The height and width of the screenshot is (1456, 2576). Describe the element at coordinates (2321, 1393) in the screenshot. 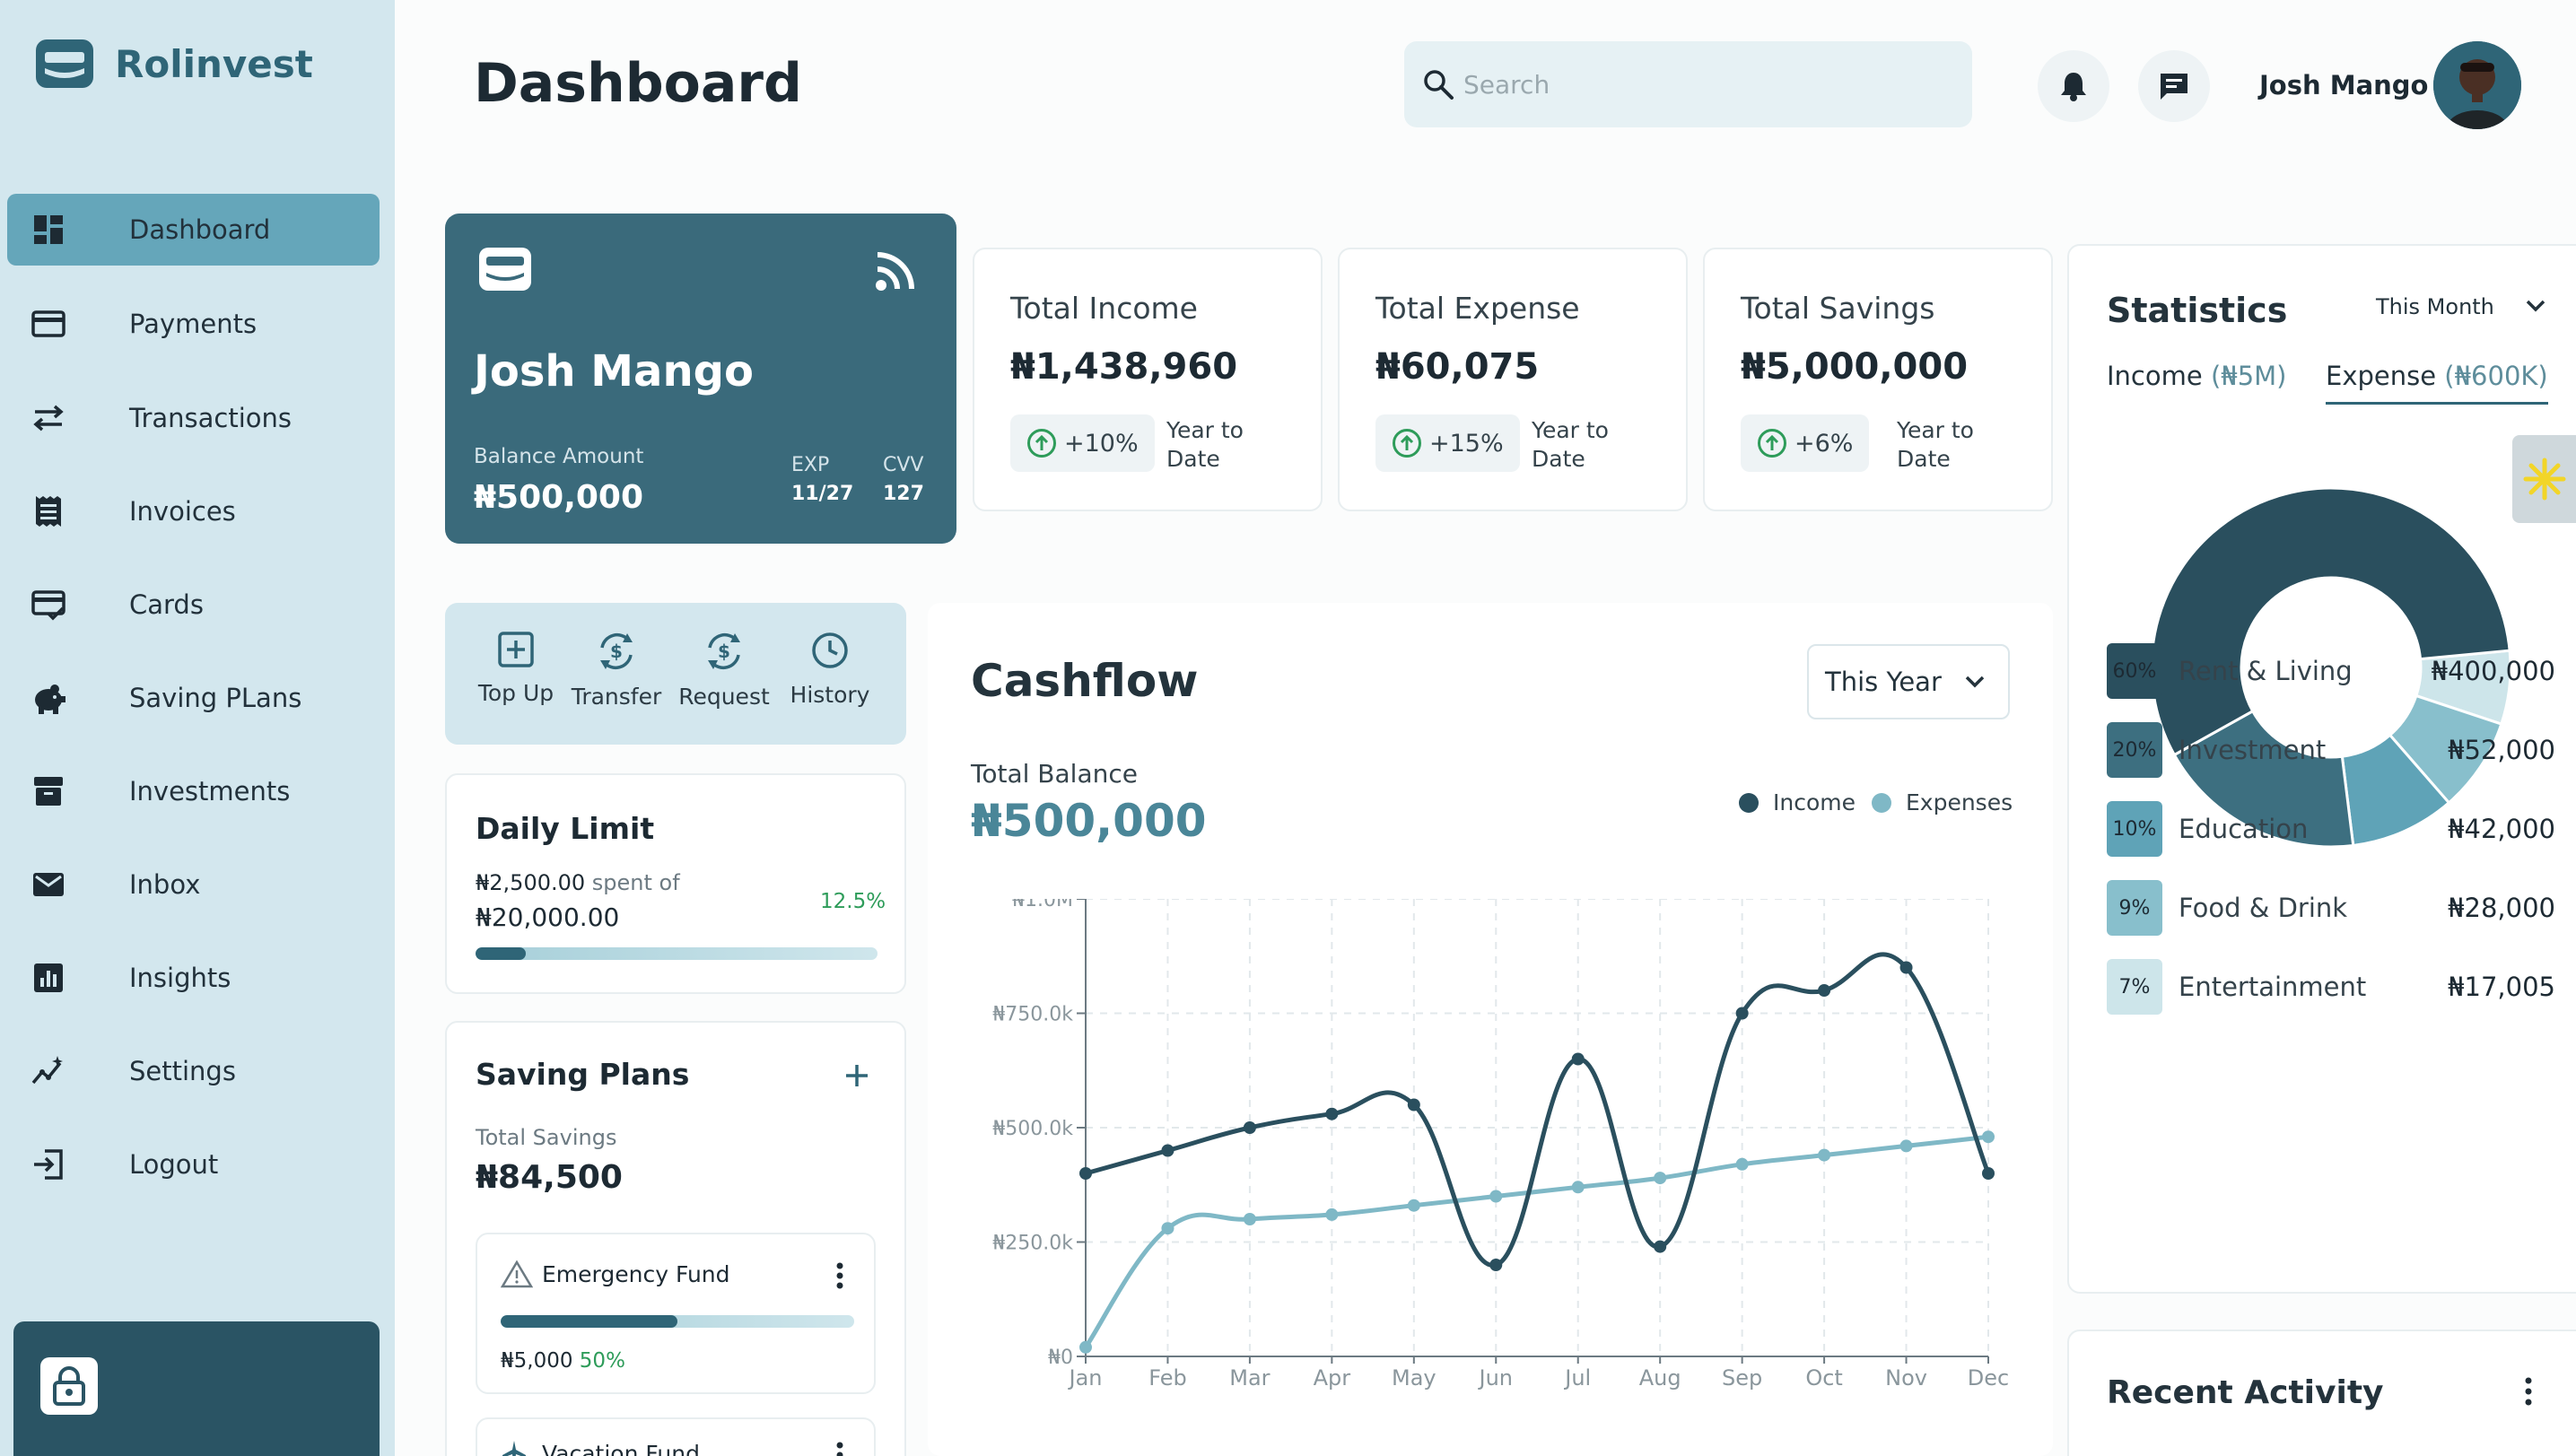

I see `recent-activity-panel: Recent Activity` at that location.